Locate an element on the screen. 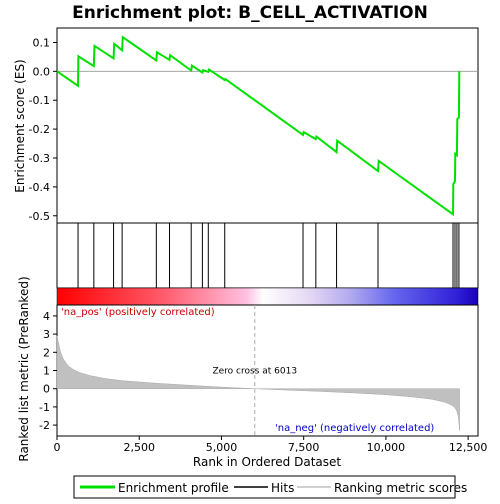 The width and height of the screenshot is (500, 504). x-tick-label: 7,500 is located at coordinates (304, 447).